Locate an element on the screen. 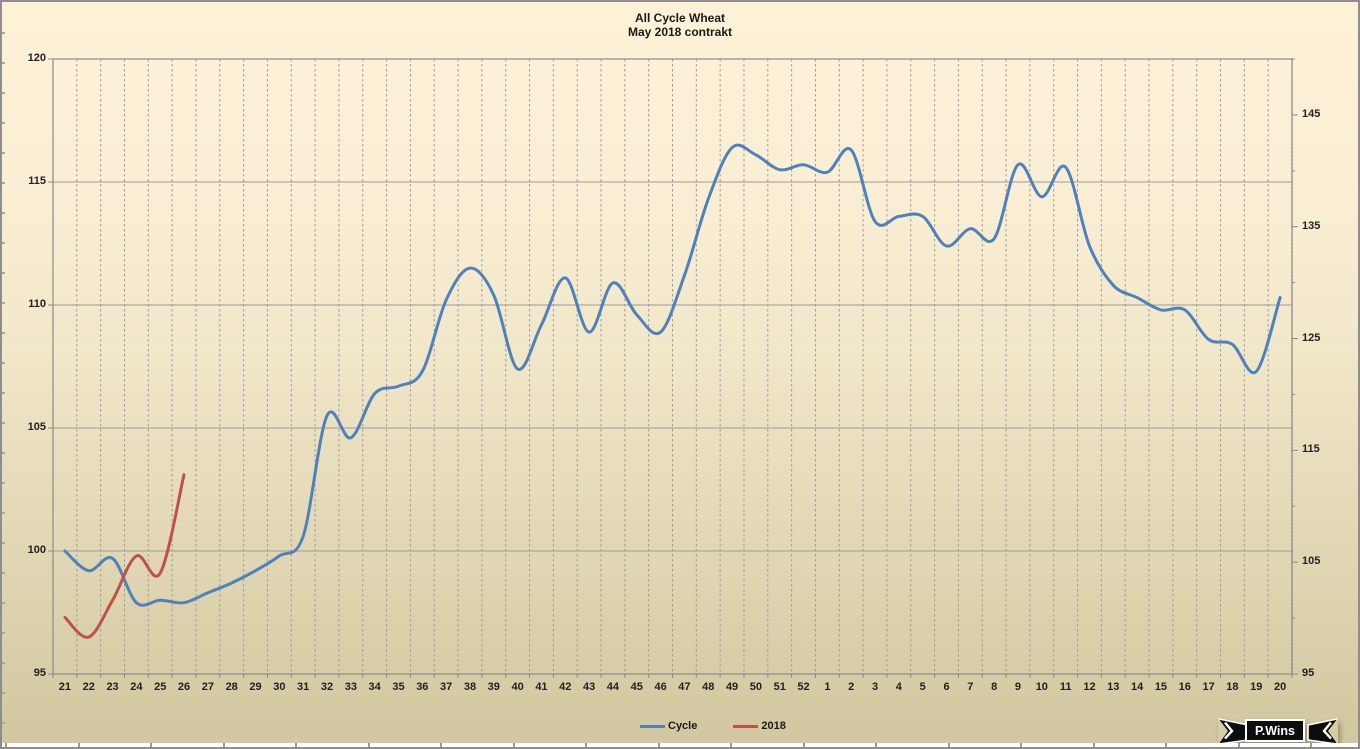 This screenshot has width=1360, height=749. x-axis-label: 2 is located at coordinates (851, 687).